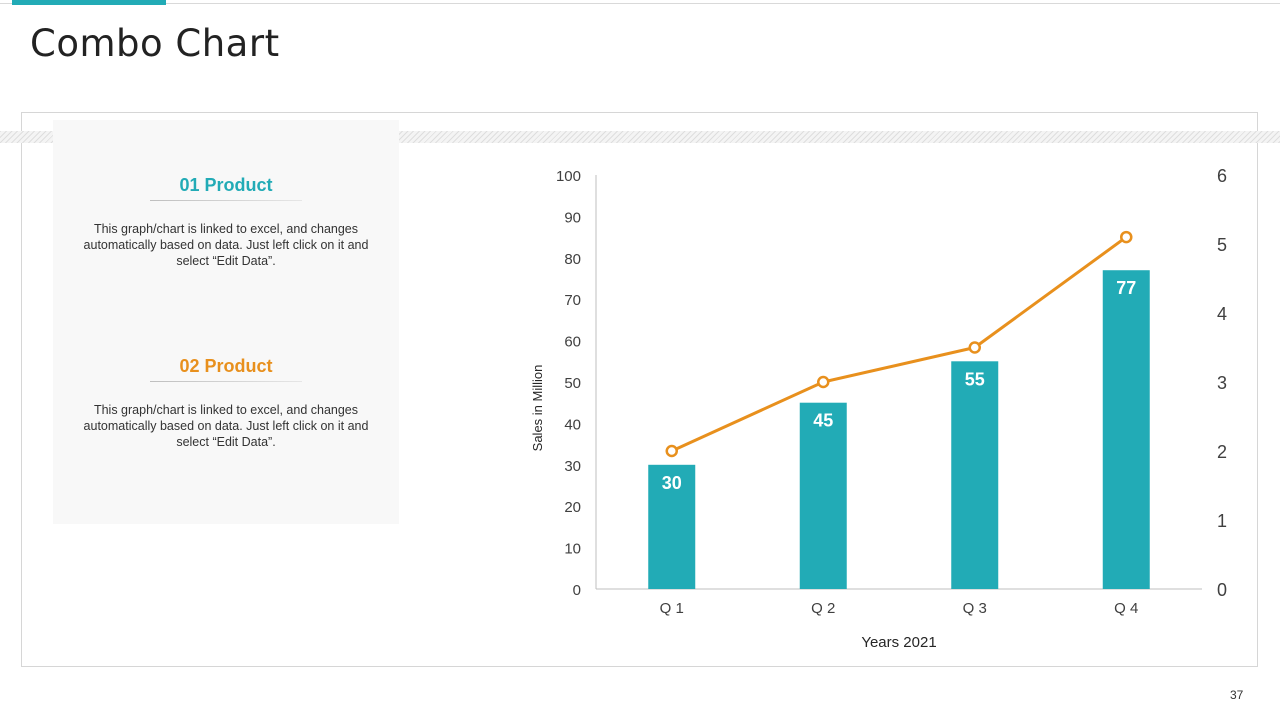  Describe the element at coordinates (226, 381) in the screenshot. I see `product-2-divider` at that location.